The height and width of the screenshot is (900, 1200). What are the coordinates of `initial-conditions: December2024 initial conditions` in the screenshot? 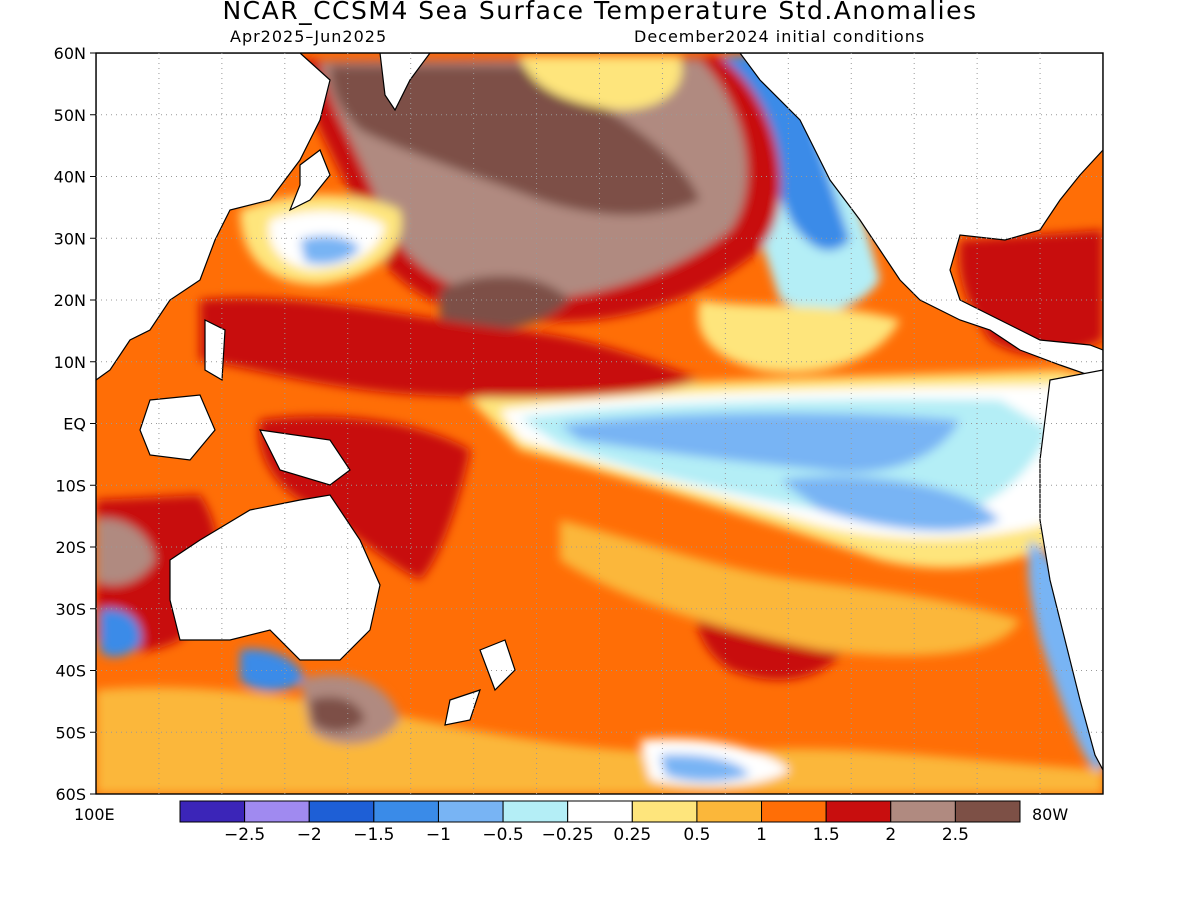 It's located at (780, 36).